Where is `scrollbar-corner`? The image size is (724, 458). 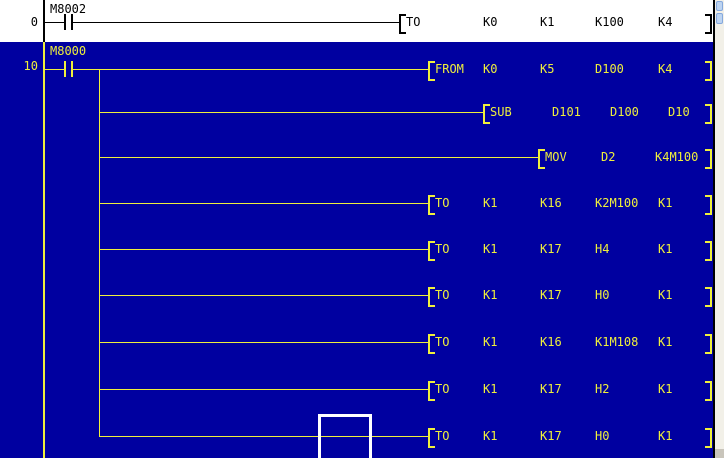 scrollbar-corner is located at coordinates (719, 453).